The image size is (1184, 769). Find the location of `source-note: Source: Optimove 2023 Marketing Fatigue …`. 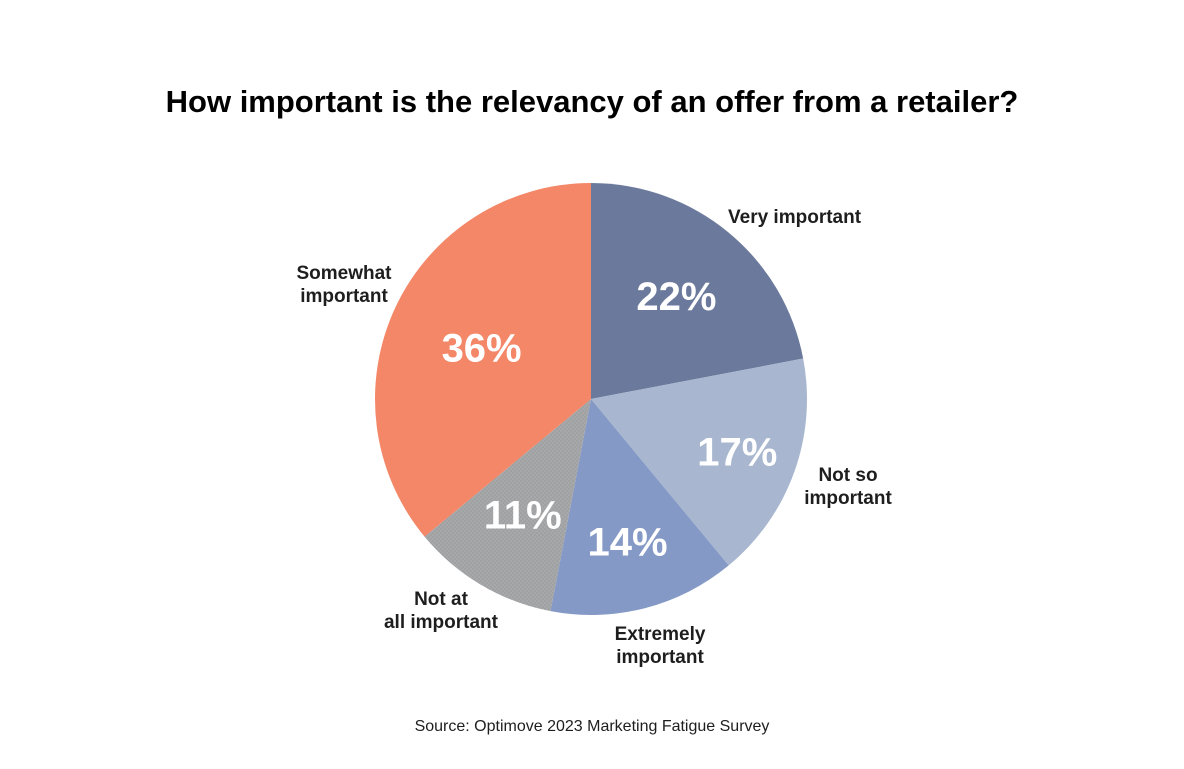

source-note: Source: Optimove 2023 Marketing Fatigue … is located at coordinates (592, 726).